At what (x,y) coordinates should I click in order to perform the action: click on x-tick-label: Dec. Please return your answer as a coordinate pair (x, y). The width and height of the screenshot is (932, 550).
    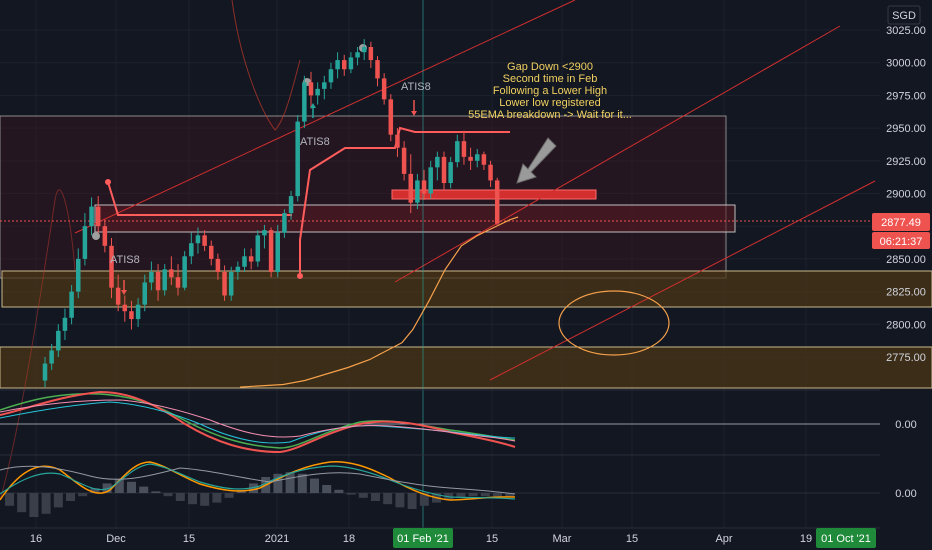
    Looking at the image, I should click on (116, 539).